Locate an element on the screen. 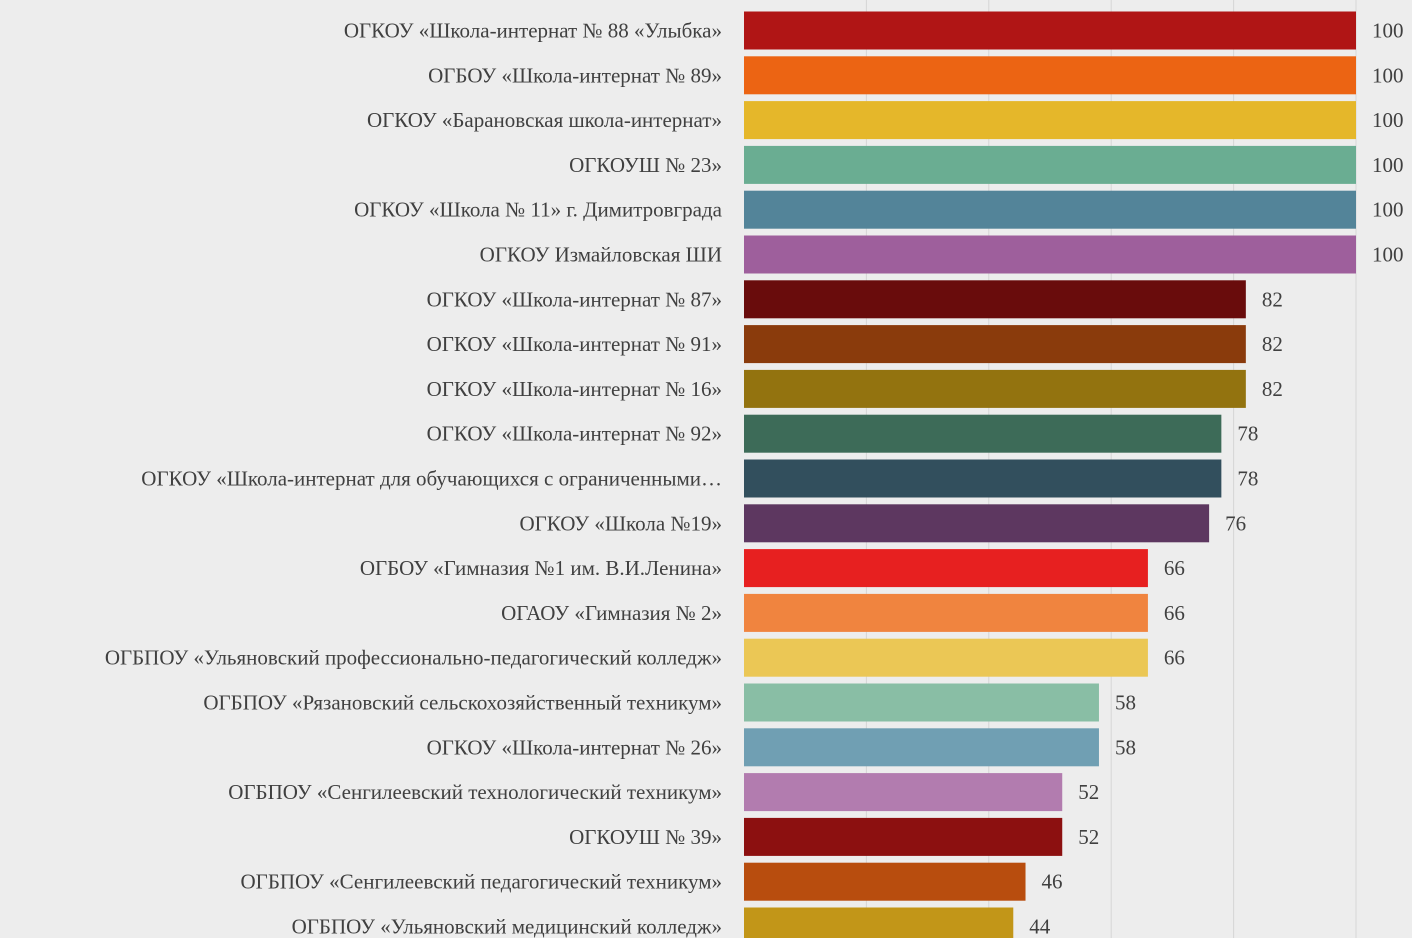  category-label: ОГКОУ Измайловская ШИ is located at coordinates (601, 255).